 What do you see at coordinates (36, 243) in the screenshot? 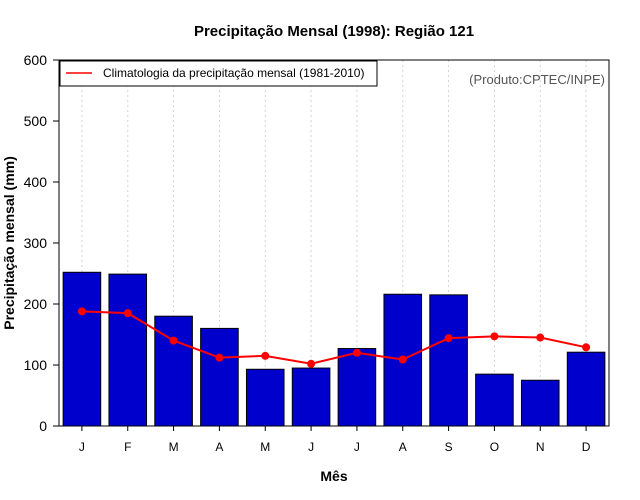
I see `y-tick-label: 300` at bounding box center [36, 243].